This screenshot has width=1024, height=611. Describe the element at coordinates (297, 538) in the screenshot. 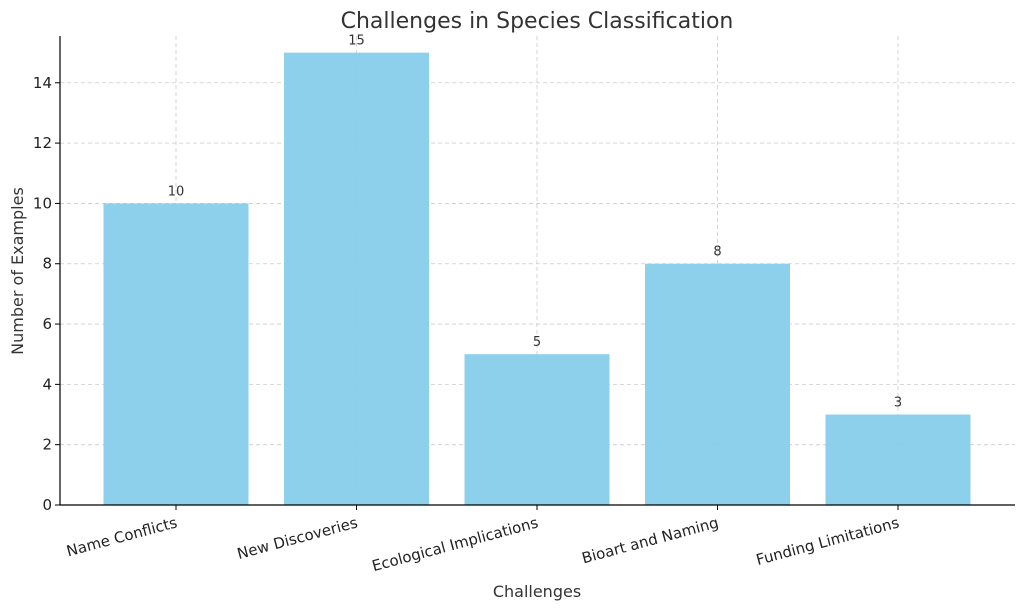

I see `x-tick-label: New Discoveries` at that location.